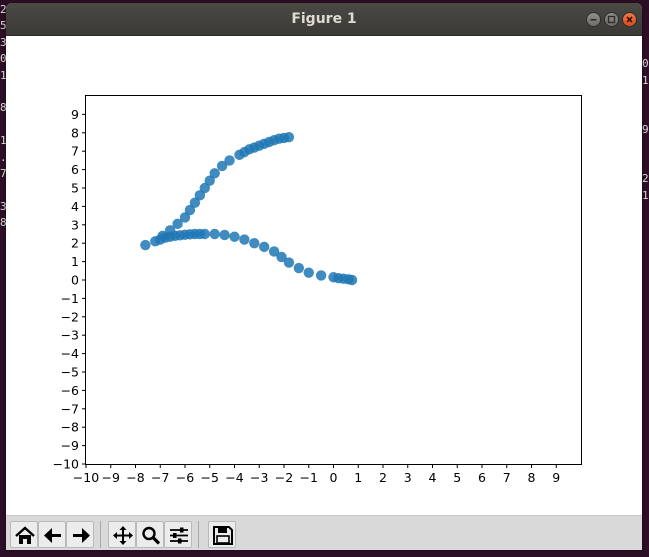 This screenshot has height=557, width=649. I want to click on window-title: Figure 1, so click(324, 19).